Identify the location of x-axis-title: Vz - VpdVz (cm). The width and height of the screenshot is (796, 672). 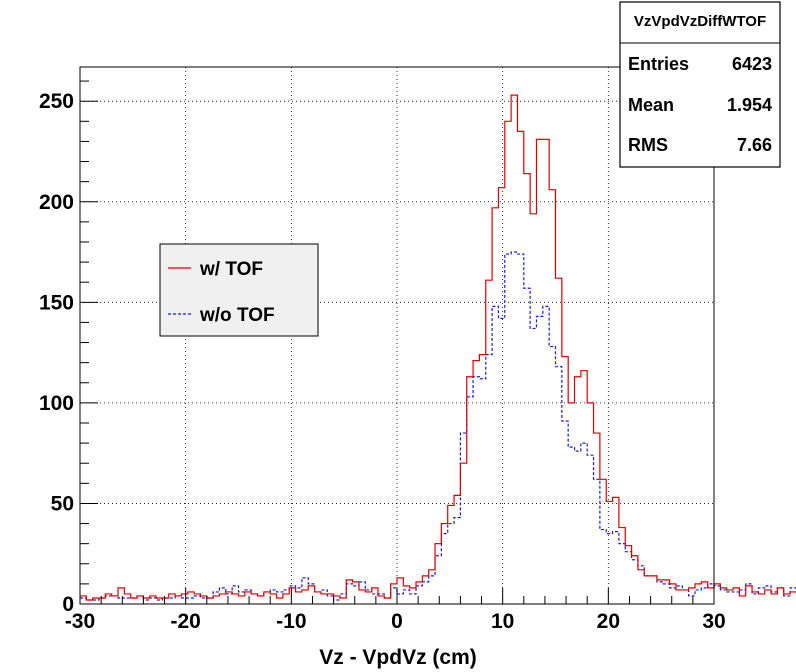
(398, 657).